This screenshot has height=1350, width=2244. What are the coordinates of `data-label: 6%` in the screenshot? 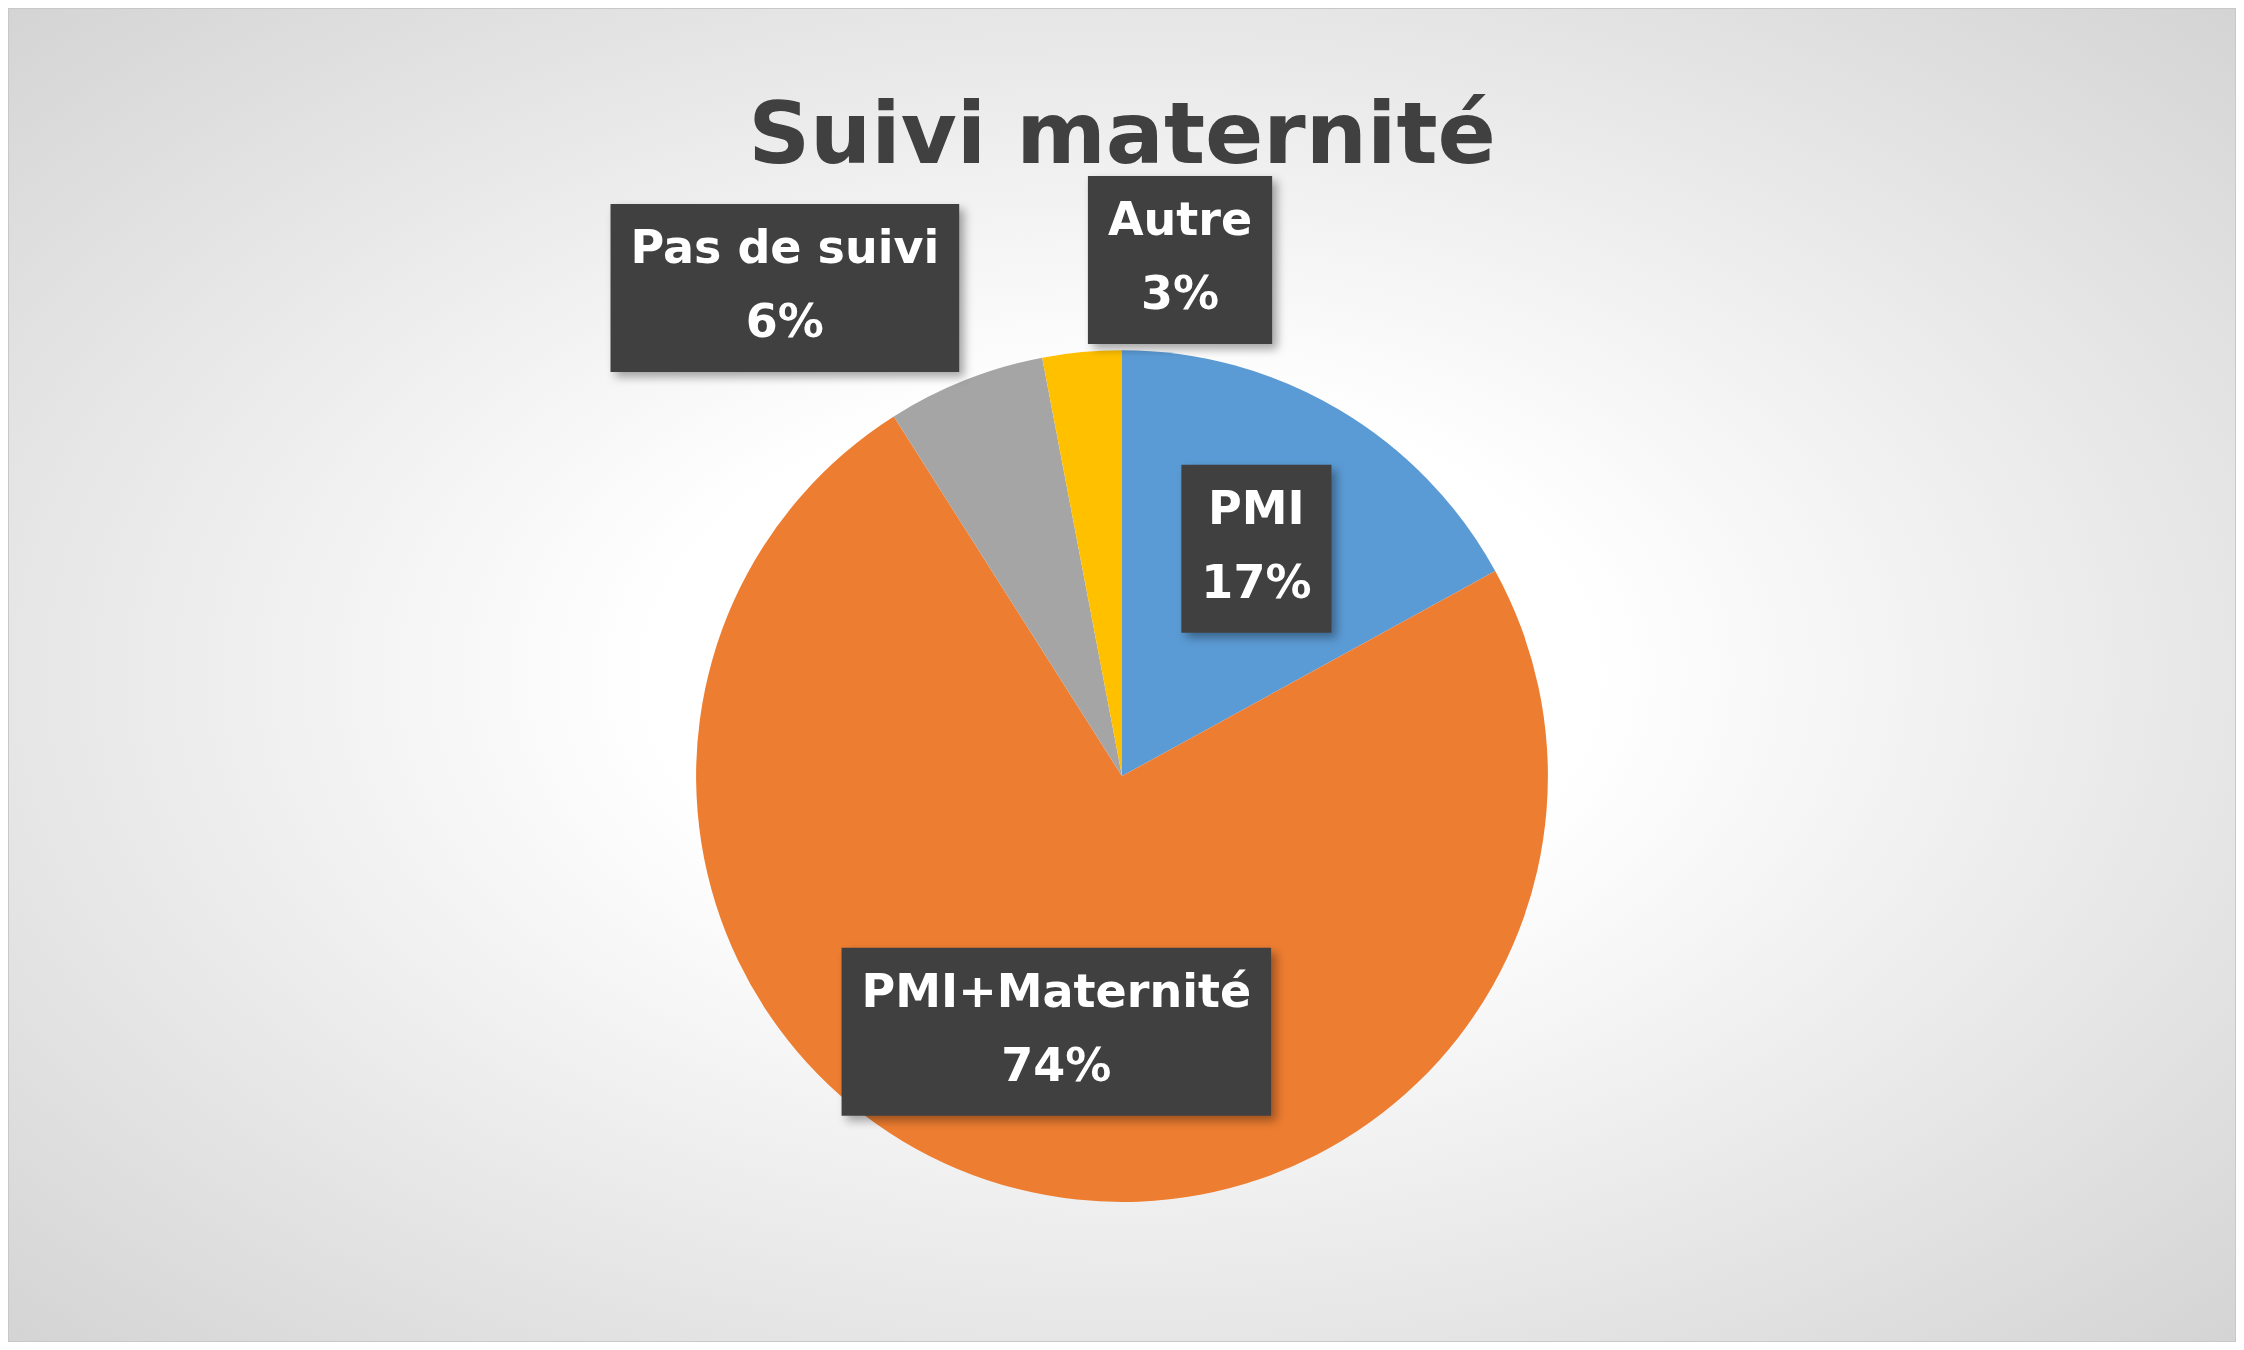 It's located at (784, 321).